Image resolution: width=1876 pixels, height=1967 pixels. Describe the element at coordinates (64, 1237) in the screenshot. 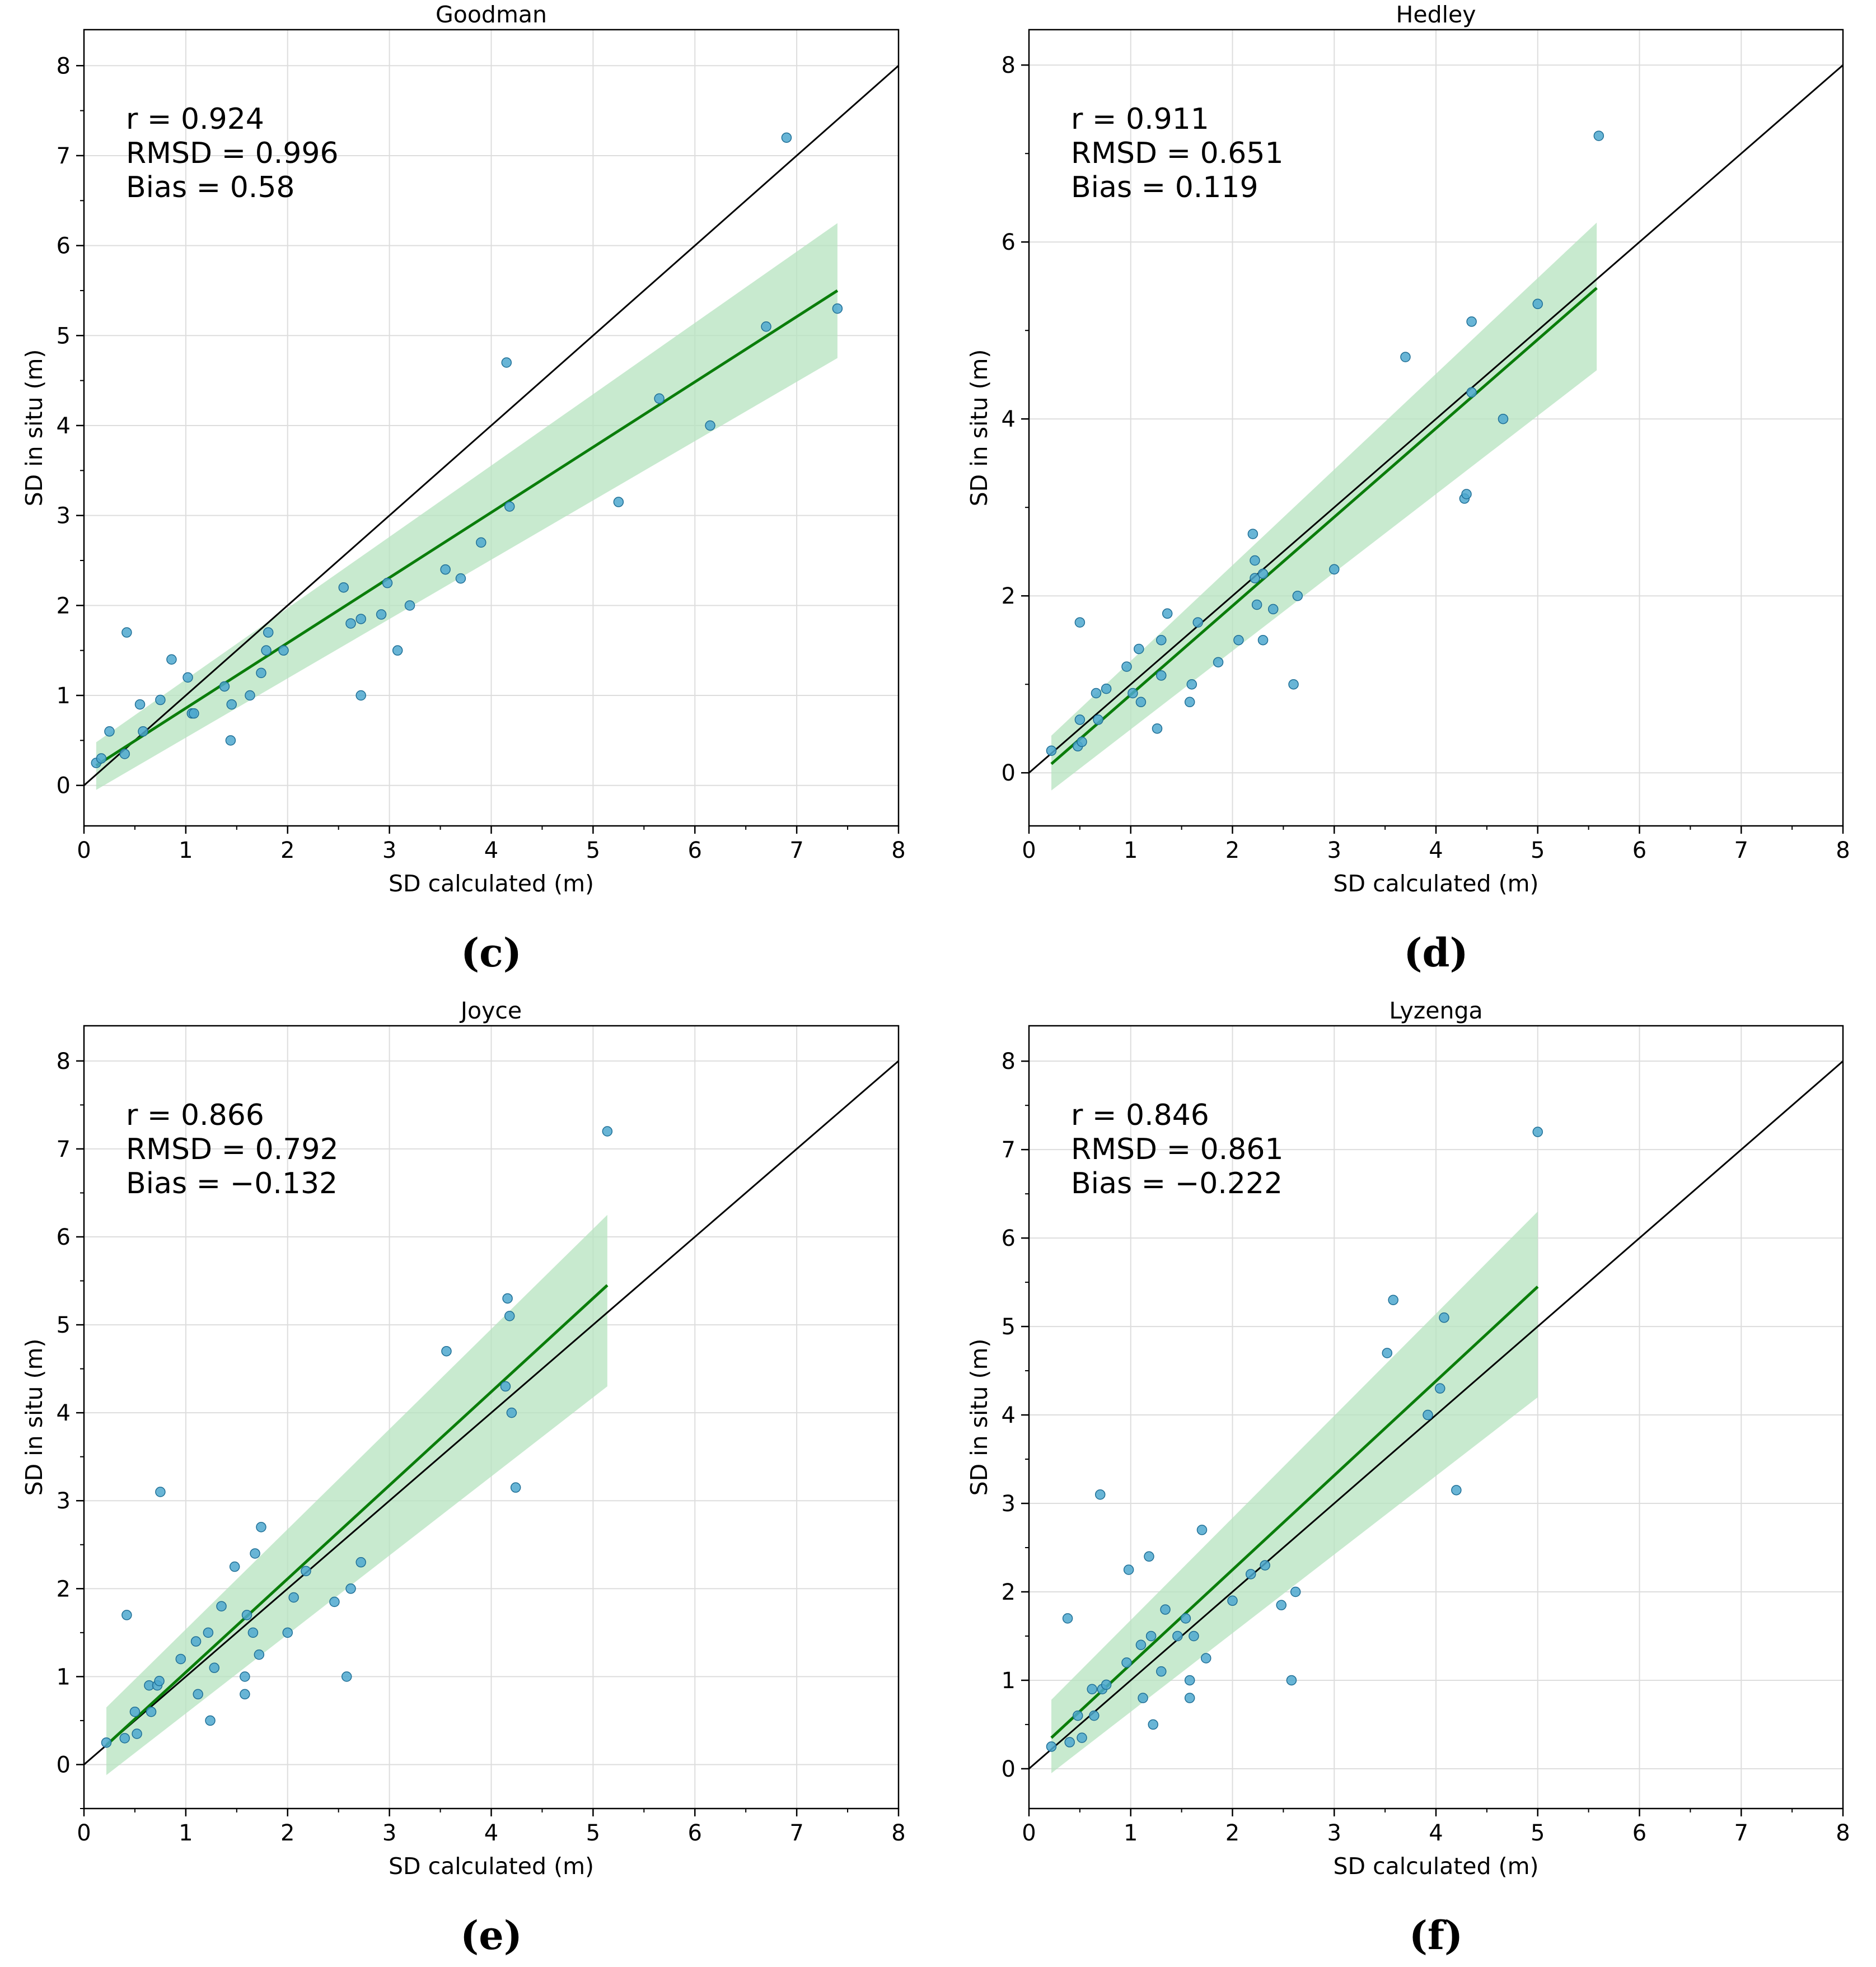

I see `y-tick-label: 6` at that location.